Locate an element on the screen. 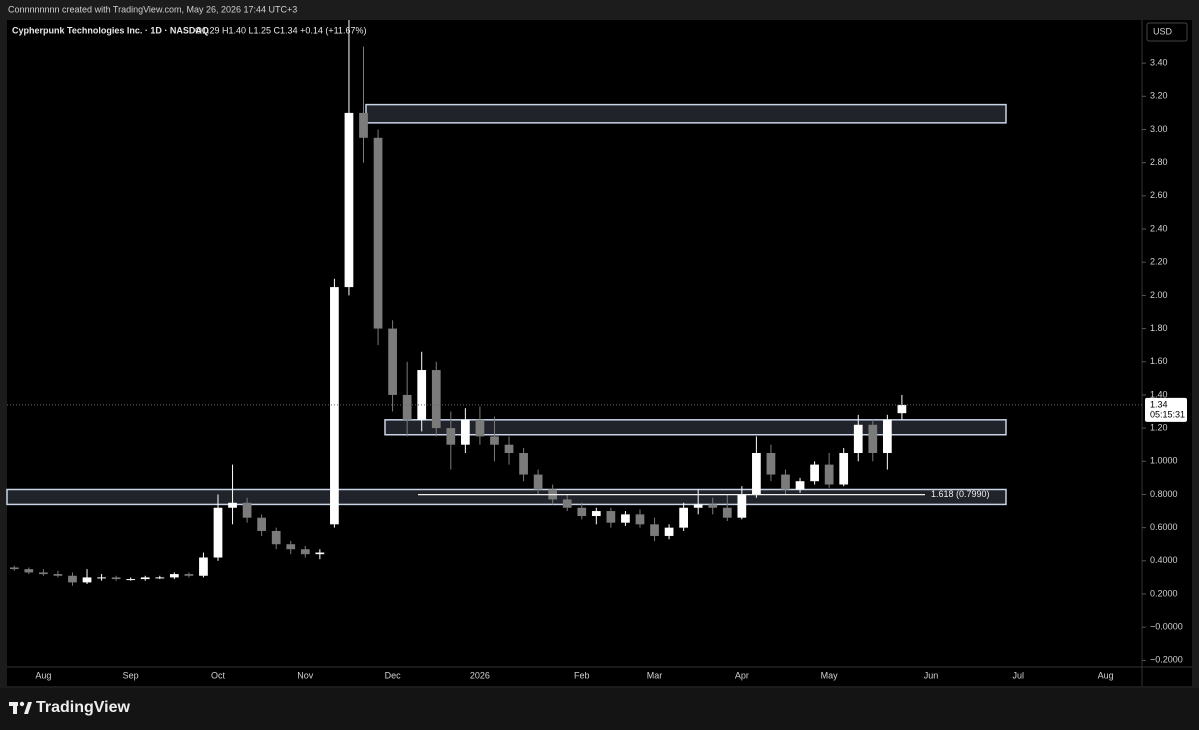 Image resolution: width=1199 pixels, height=730 pixels. y-tick-label: 3.00 is located at coordinates (1159, 129).